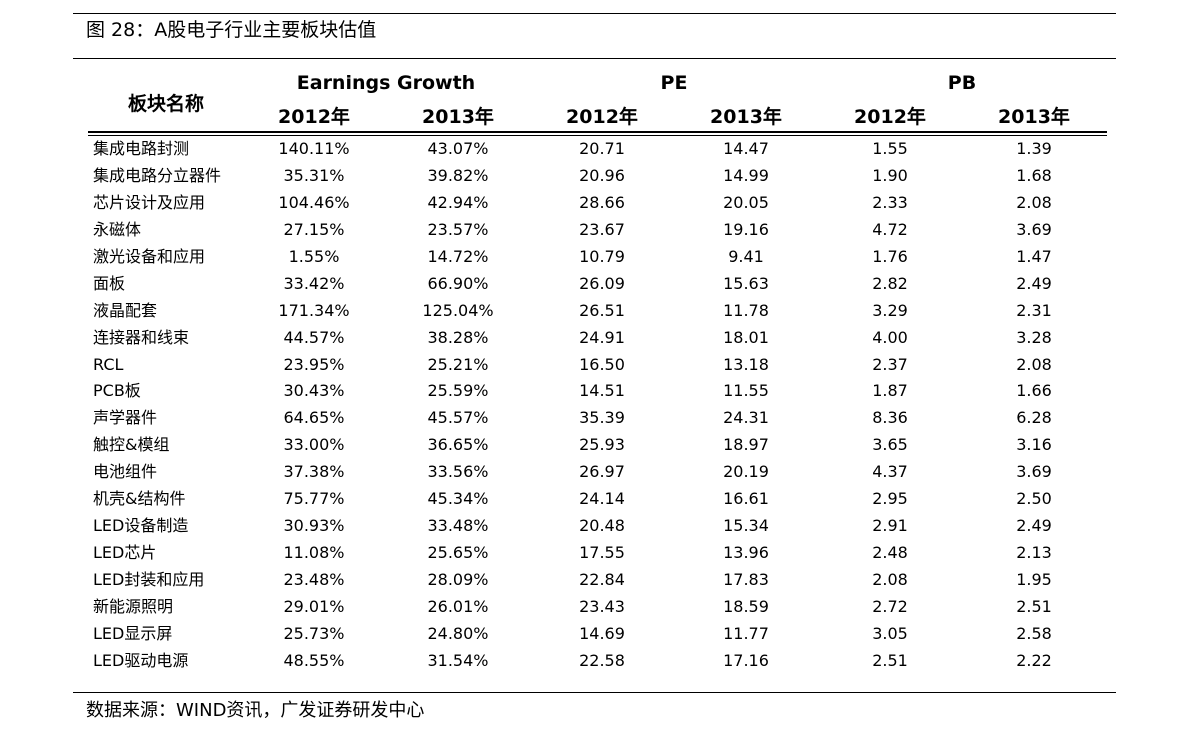  What do you see at coordinates (602, 606) in the screenshot?
I see `pe-2012-cell: 23.43` at bounding box center [602, 606].